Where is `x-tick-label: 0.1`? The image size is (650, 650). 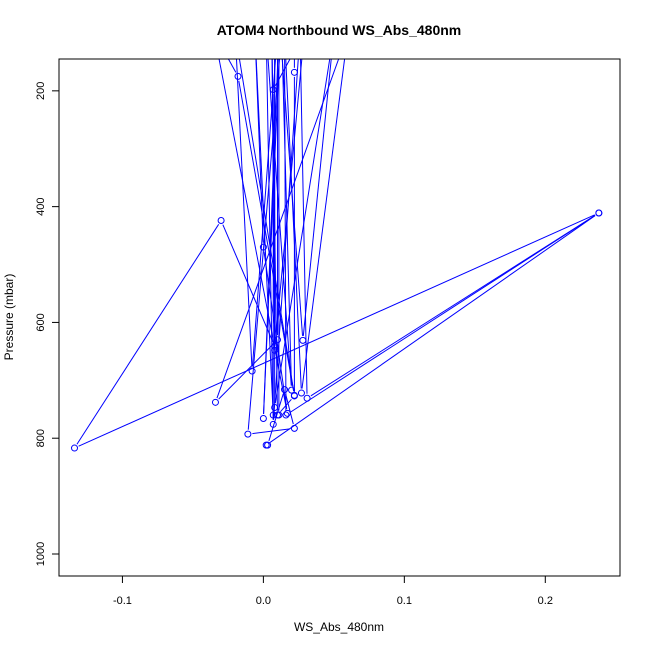
x-tick-label: 0.1 is located at coordinates (404, 601).